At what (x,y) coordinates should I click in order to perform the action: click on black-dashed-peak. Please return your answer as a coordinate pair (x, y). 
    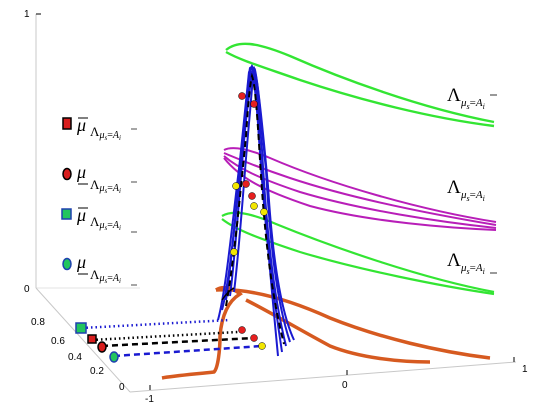
    Looking at the image, I should click on (255, 208).